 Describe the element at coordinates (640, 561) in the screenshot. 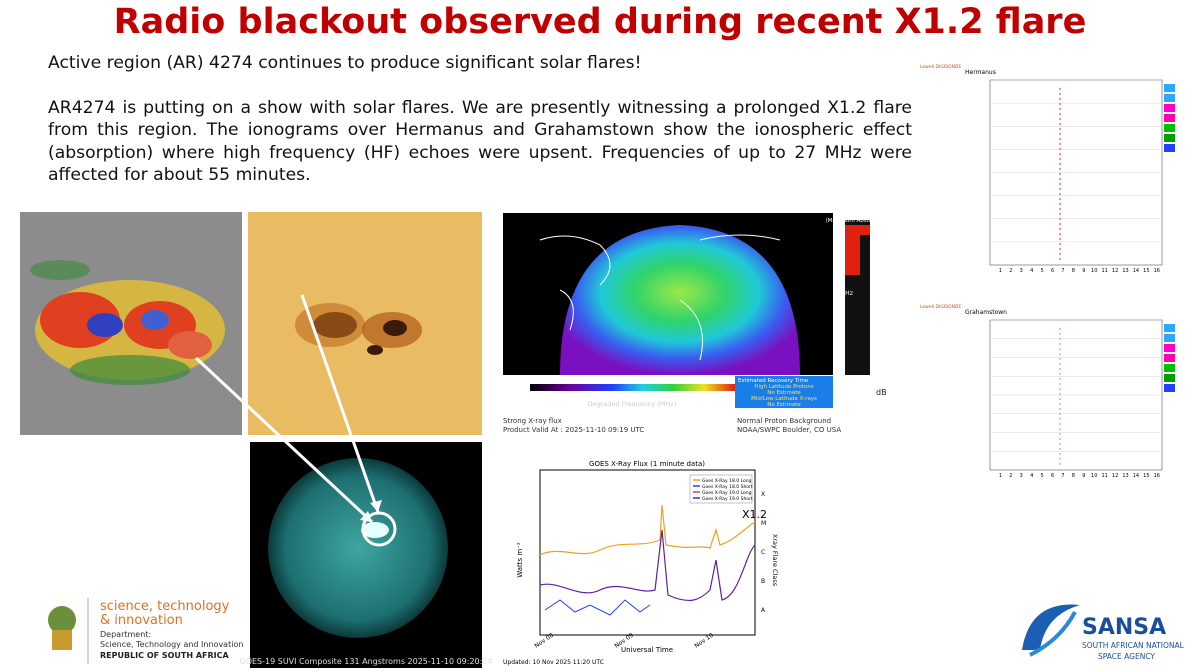

I see `goes-plot` at that location.